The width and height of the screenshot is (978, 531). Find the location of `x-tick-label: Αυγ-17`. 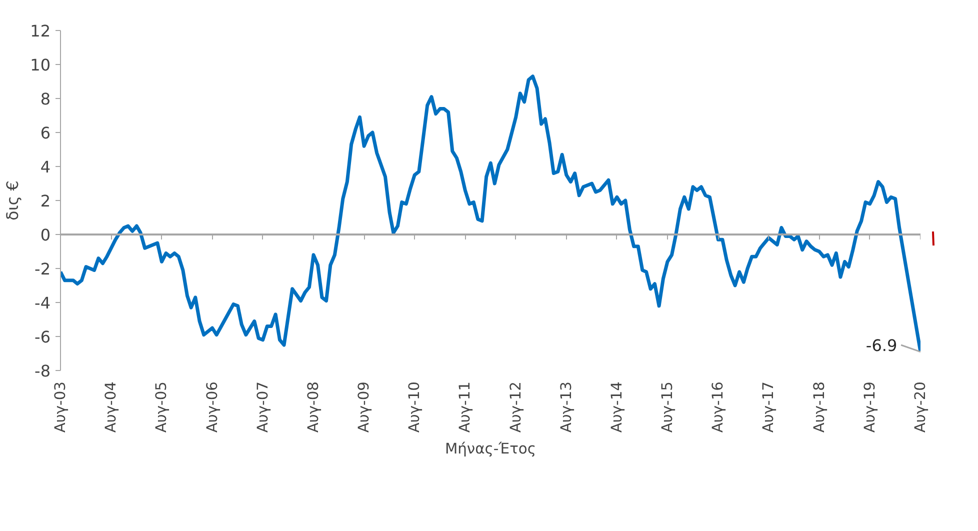

x-tick-label: Αυγ-17 is located at coordinates (769, 407).